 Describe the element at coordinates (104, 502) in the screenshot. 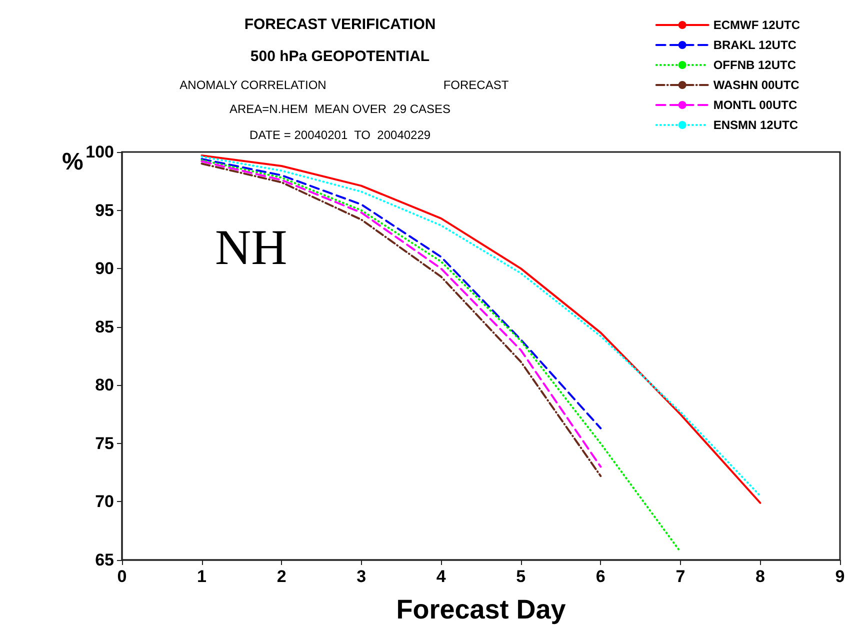

I see `y-tick-label: 70` at that location.